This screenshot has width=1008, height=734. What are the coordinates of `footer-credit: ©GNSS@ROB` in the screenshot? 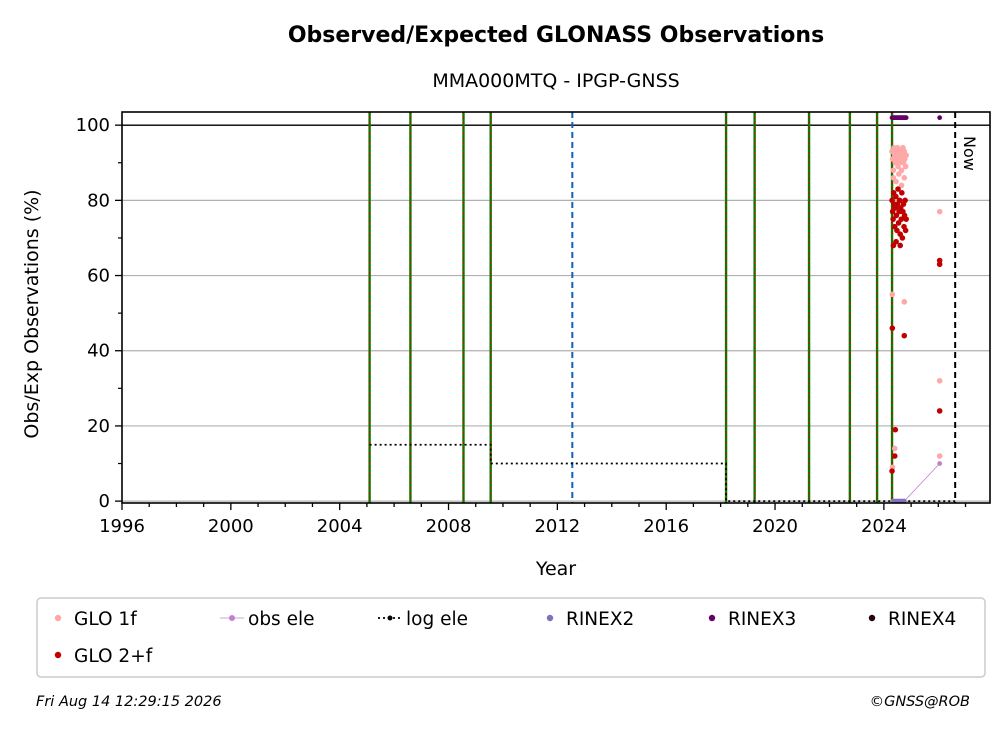 It's located at (919, 702).